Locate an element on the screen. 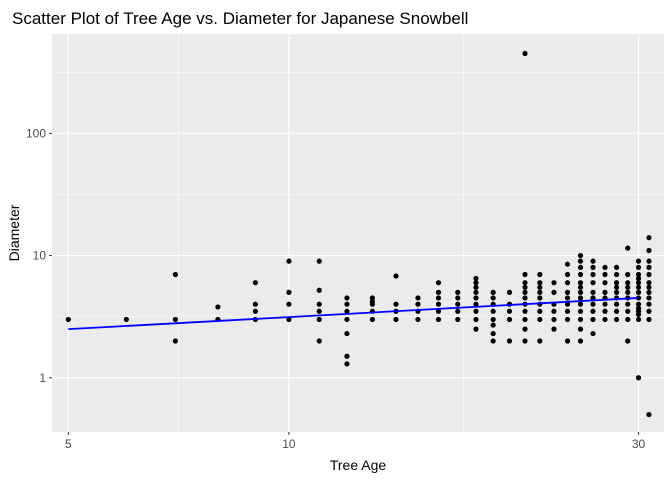 This screenshot has height=480, width=672. x-axis-ticks: 5 10 30 is located at coordinates (355, 441).